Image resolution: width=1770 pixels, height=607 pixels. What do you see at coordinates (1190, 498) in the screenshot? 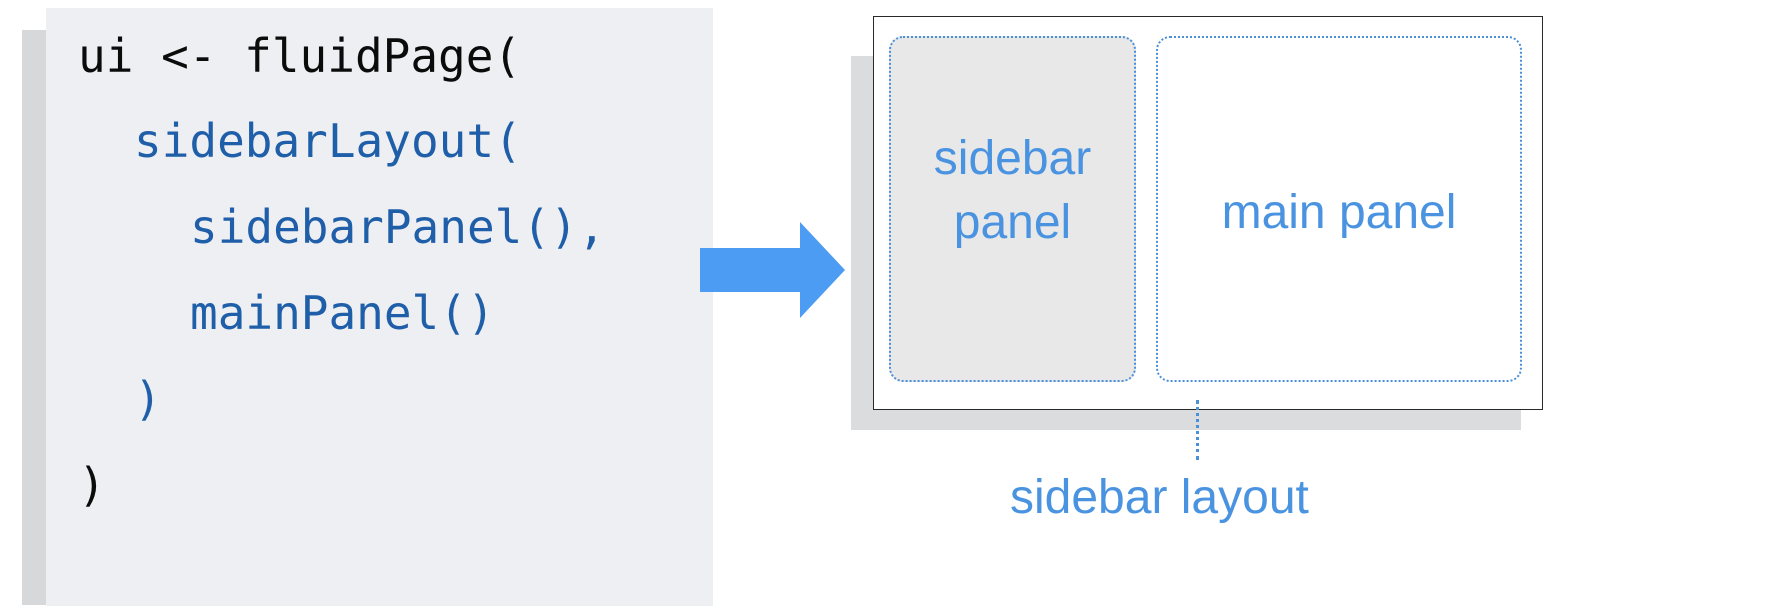
I see `sidebar-layout-label: sidebar layout` at bounding box center [1190, 498].